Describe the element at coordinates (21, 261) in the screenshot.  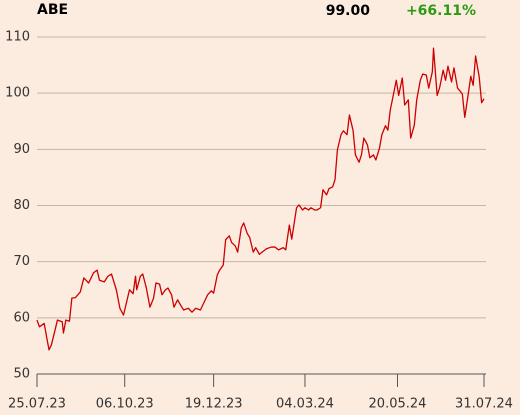
I see `y-tick-label: 70` at that location.